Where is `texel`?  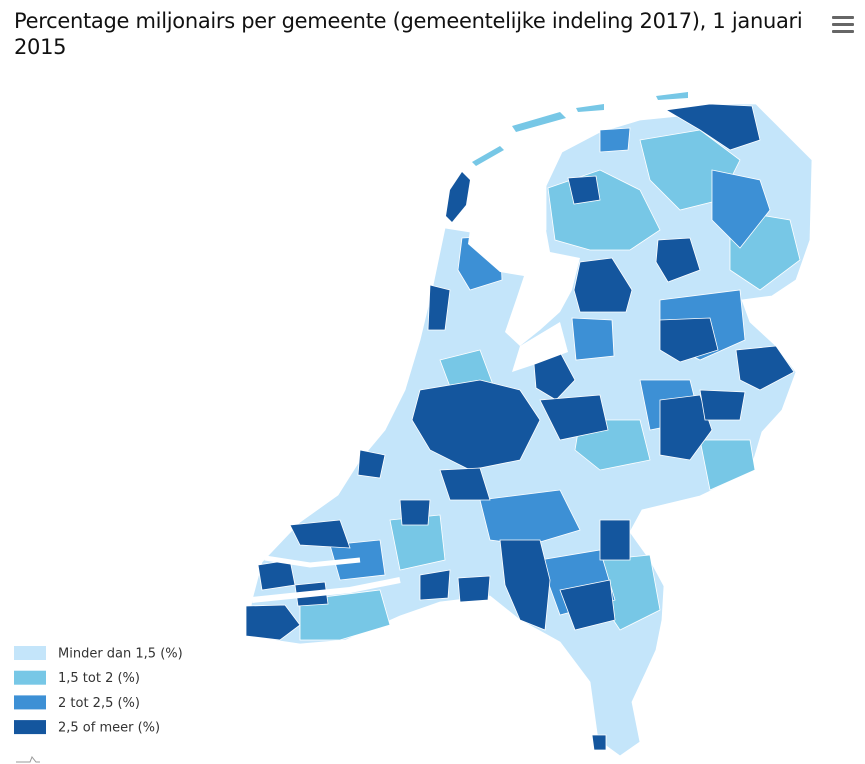 texel is located at coordinates (458, 197).